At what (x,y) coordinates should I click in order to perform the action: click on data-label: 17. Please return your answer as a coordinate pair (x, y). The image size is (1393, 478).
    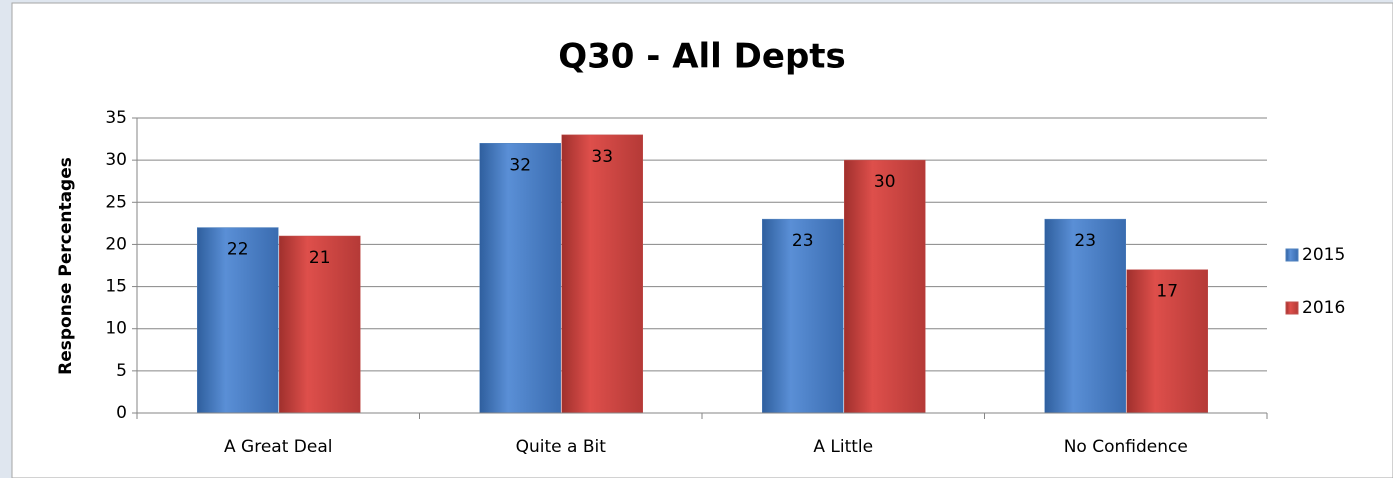
    Looking at the image, I should click on (1167, 292).